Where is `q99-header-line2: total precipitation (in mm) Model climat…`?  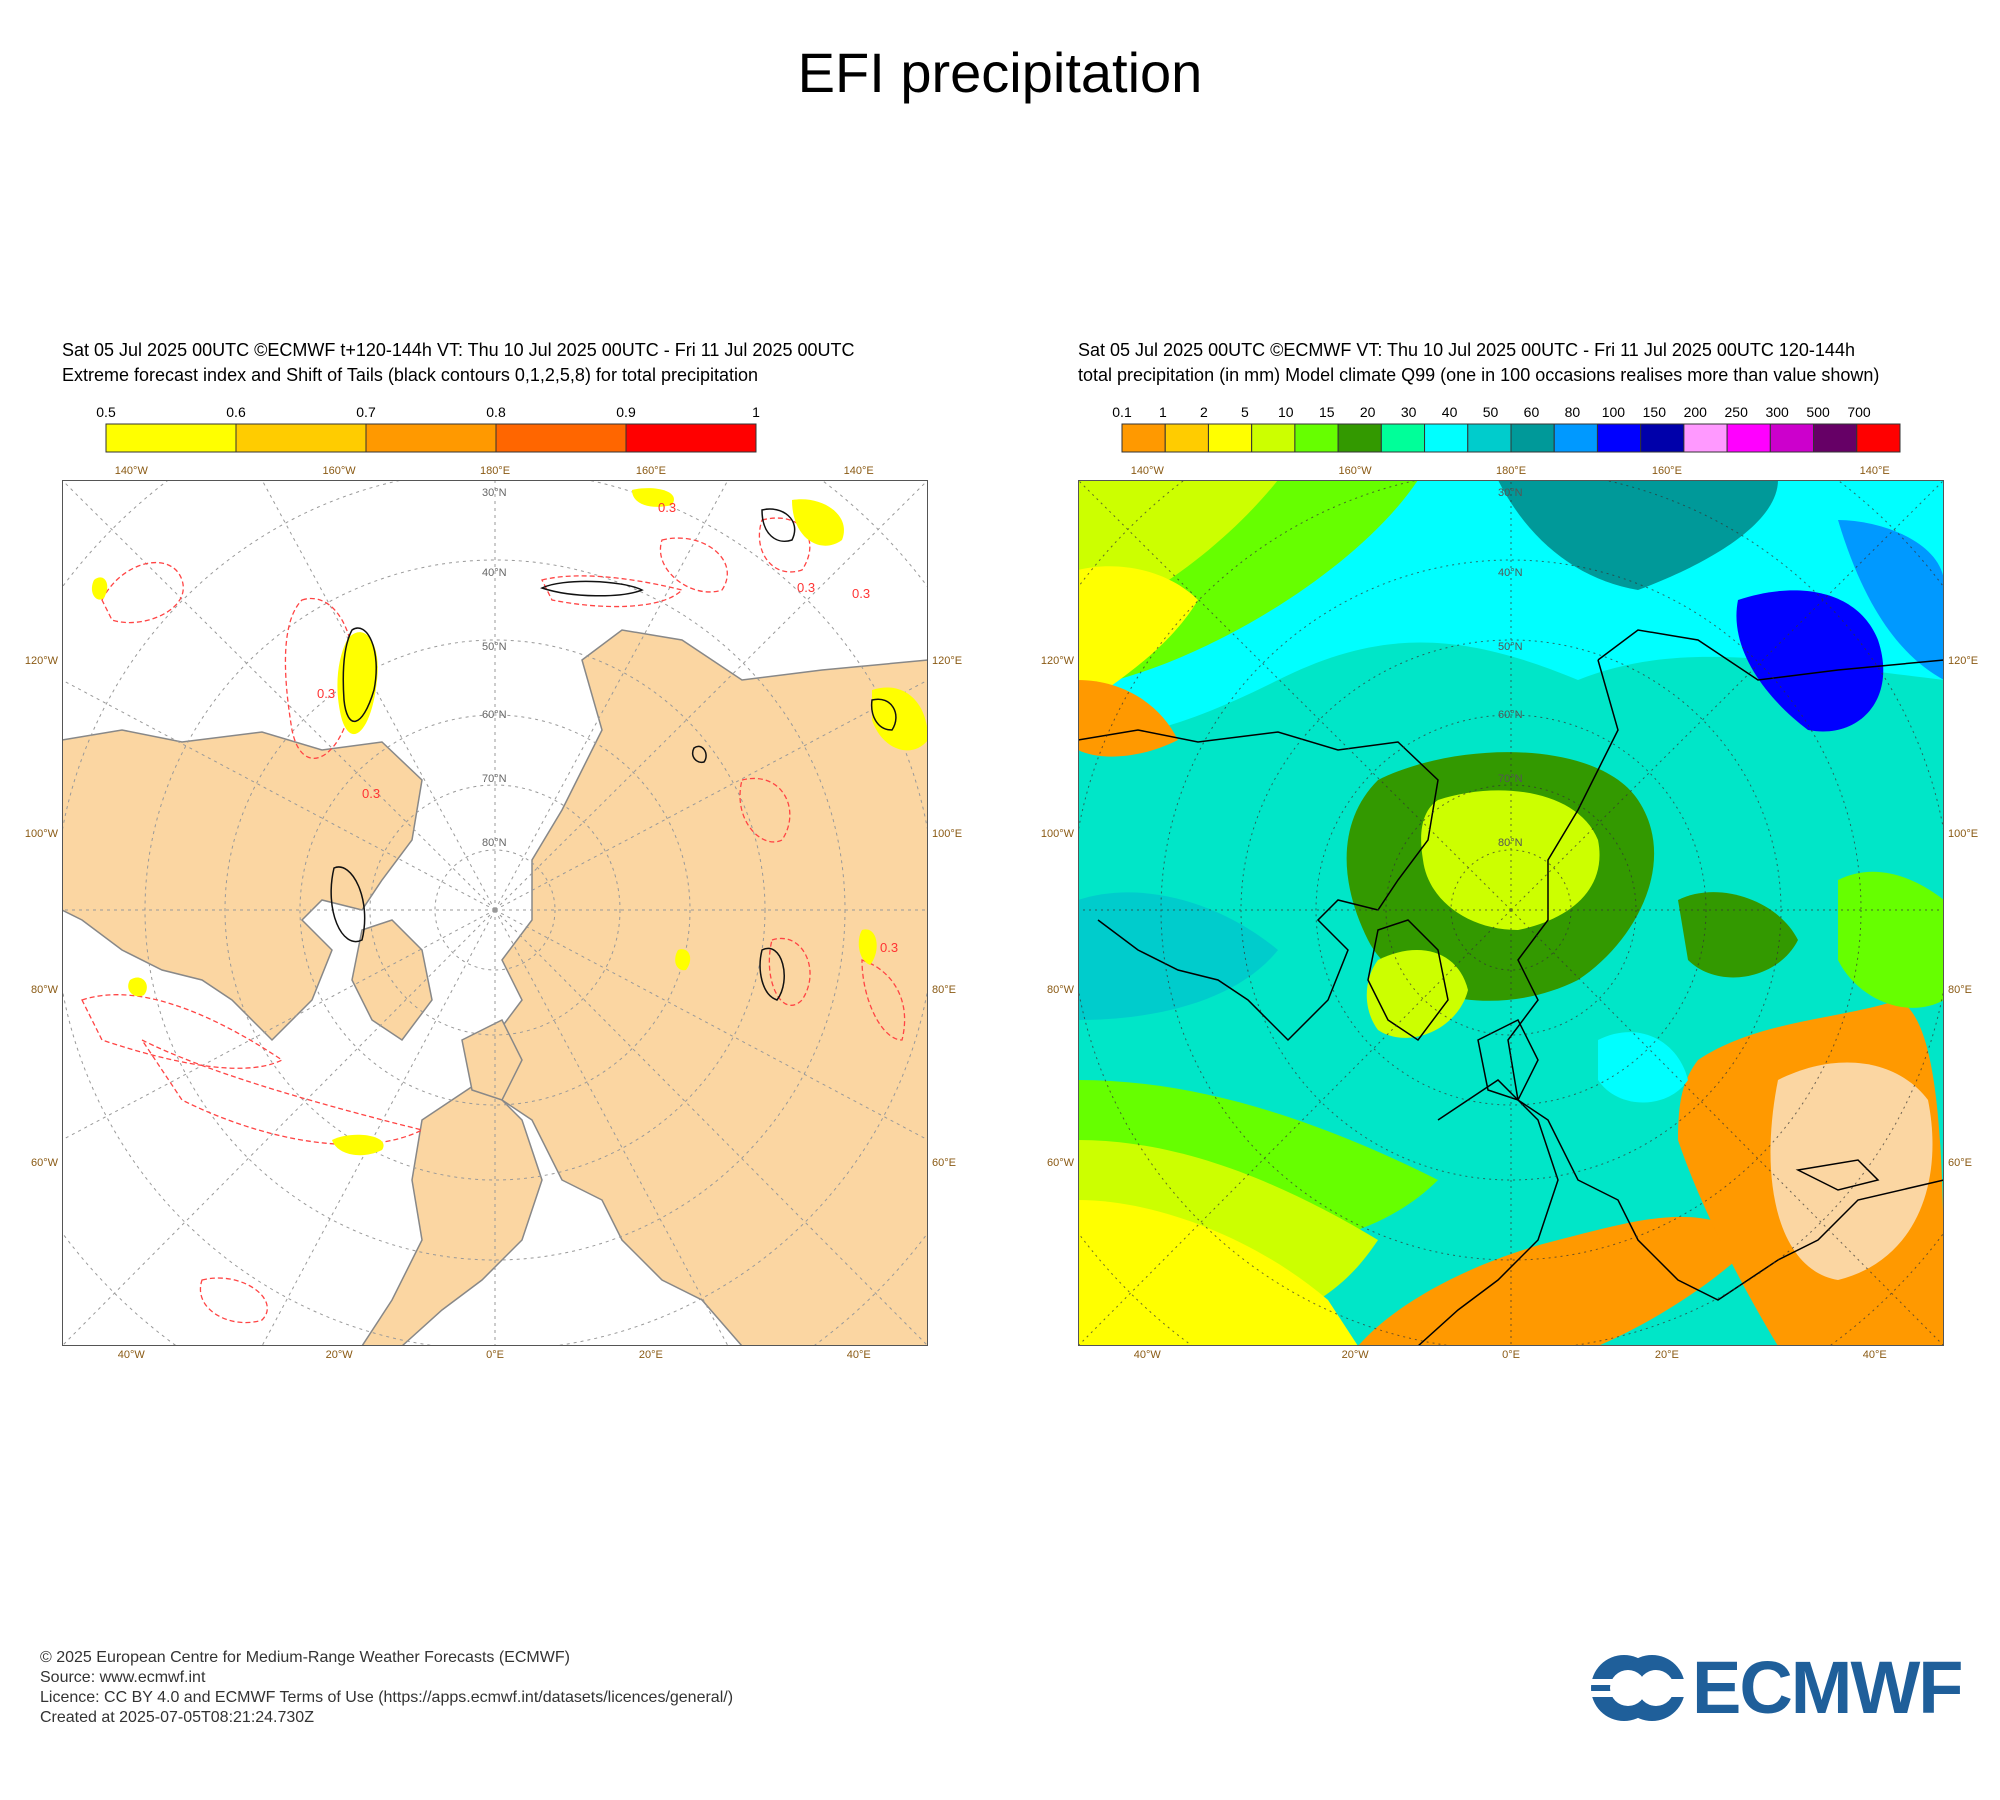
q99-header-line2: total precipitation (in mm) Model climat… is located at coordinates (1479, 375).